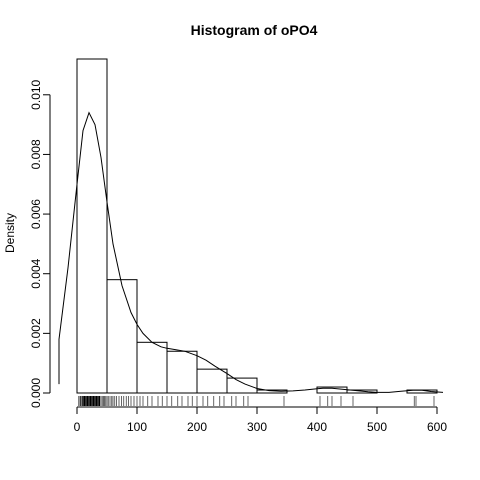  Describe the element at coordinates (256, 401) in the screenshot. I see `rug-ticks` at that location.